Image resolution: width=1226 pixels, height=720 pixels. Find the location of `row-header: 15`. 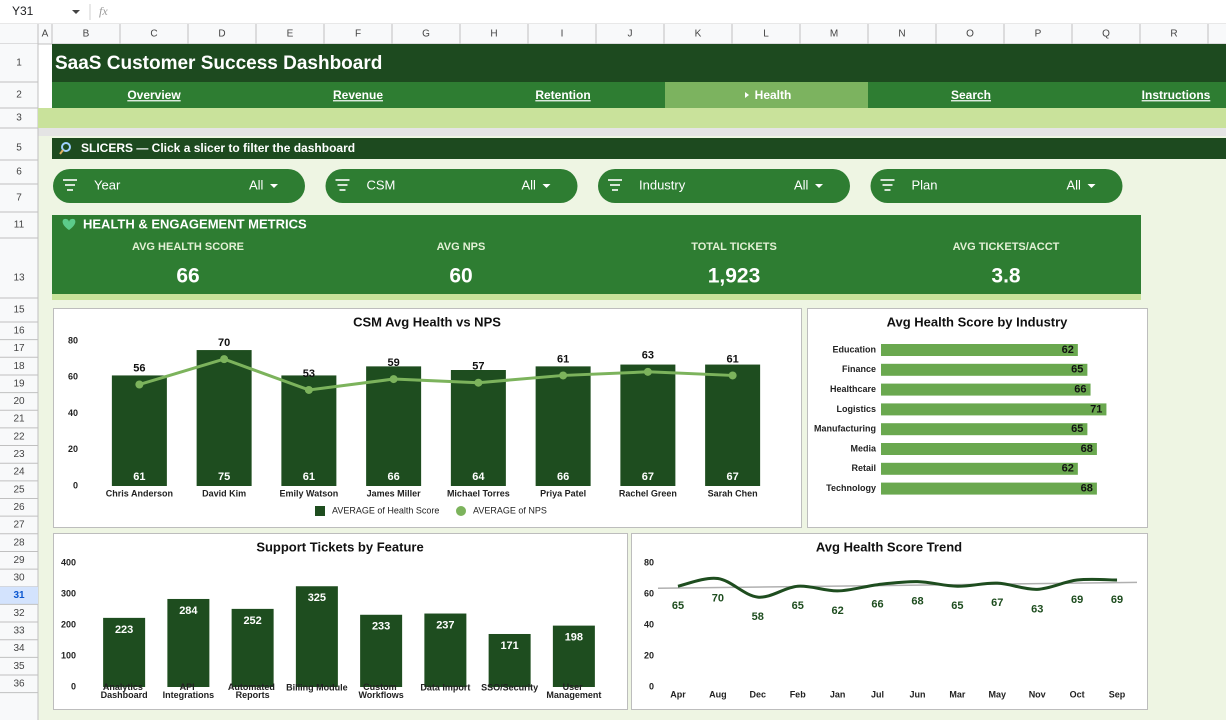

row-header: 15 is located at coordinates (19, 310).